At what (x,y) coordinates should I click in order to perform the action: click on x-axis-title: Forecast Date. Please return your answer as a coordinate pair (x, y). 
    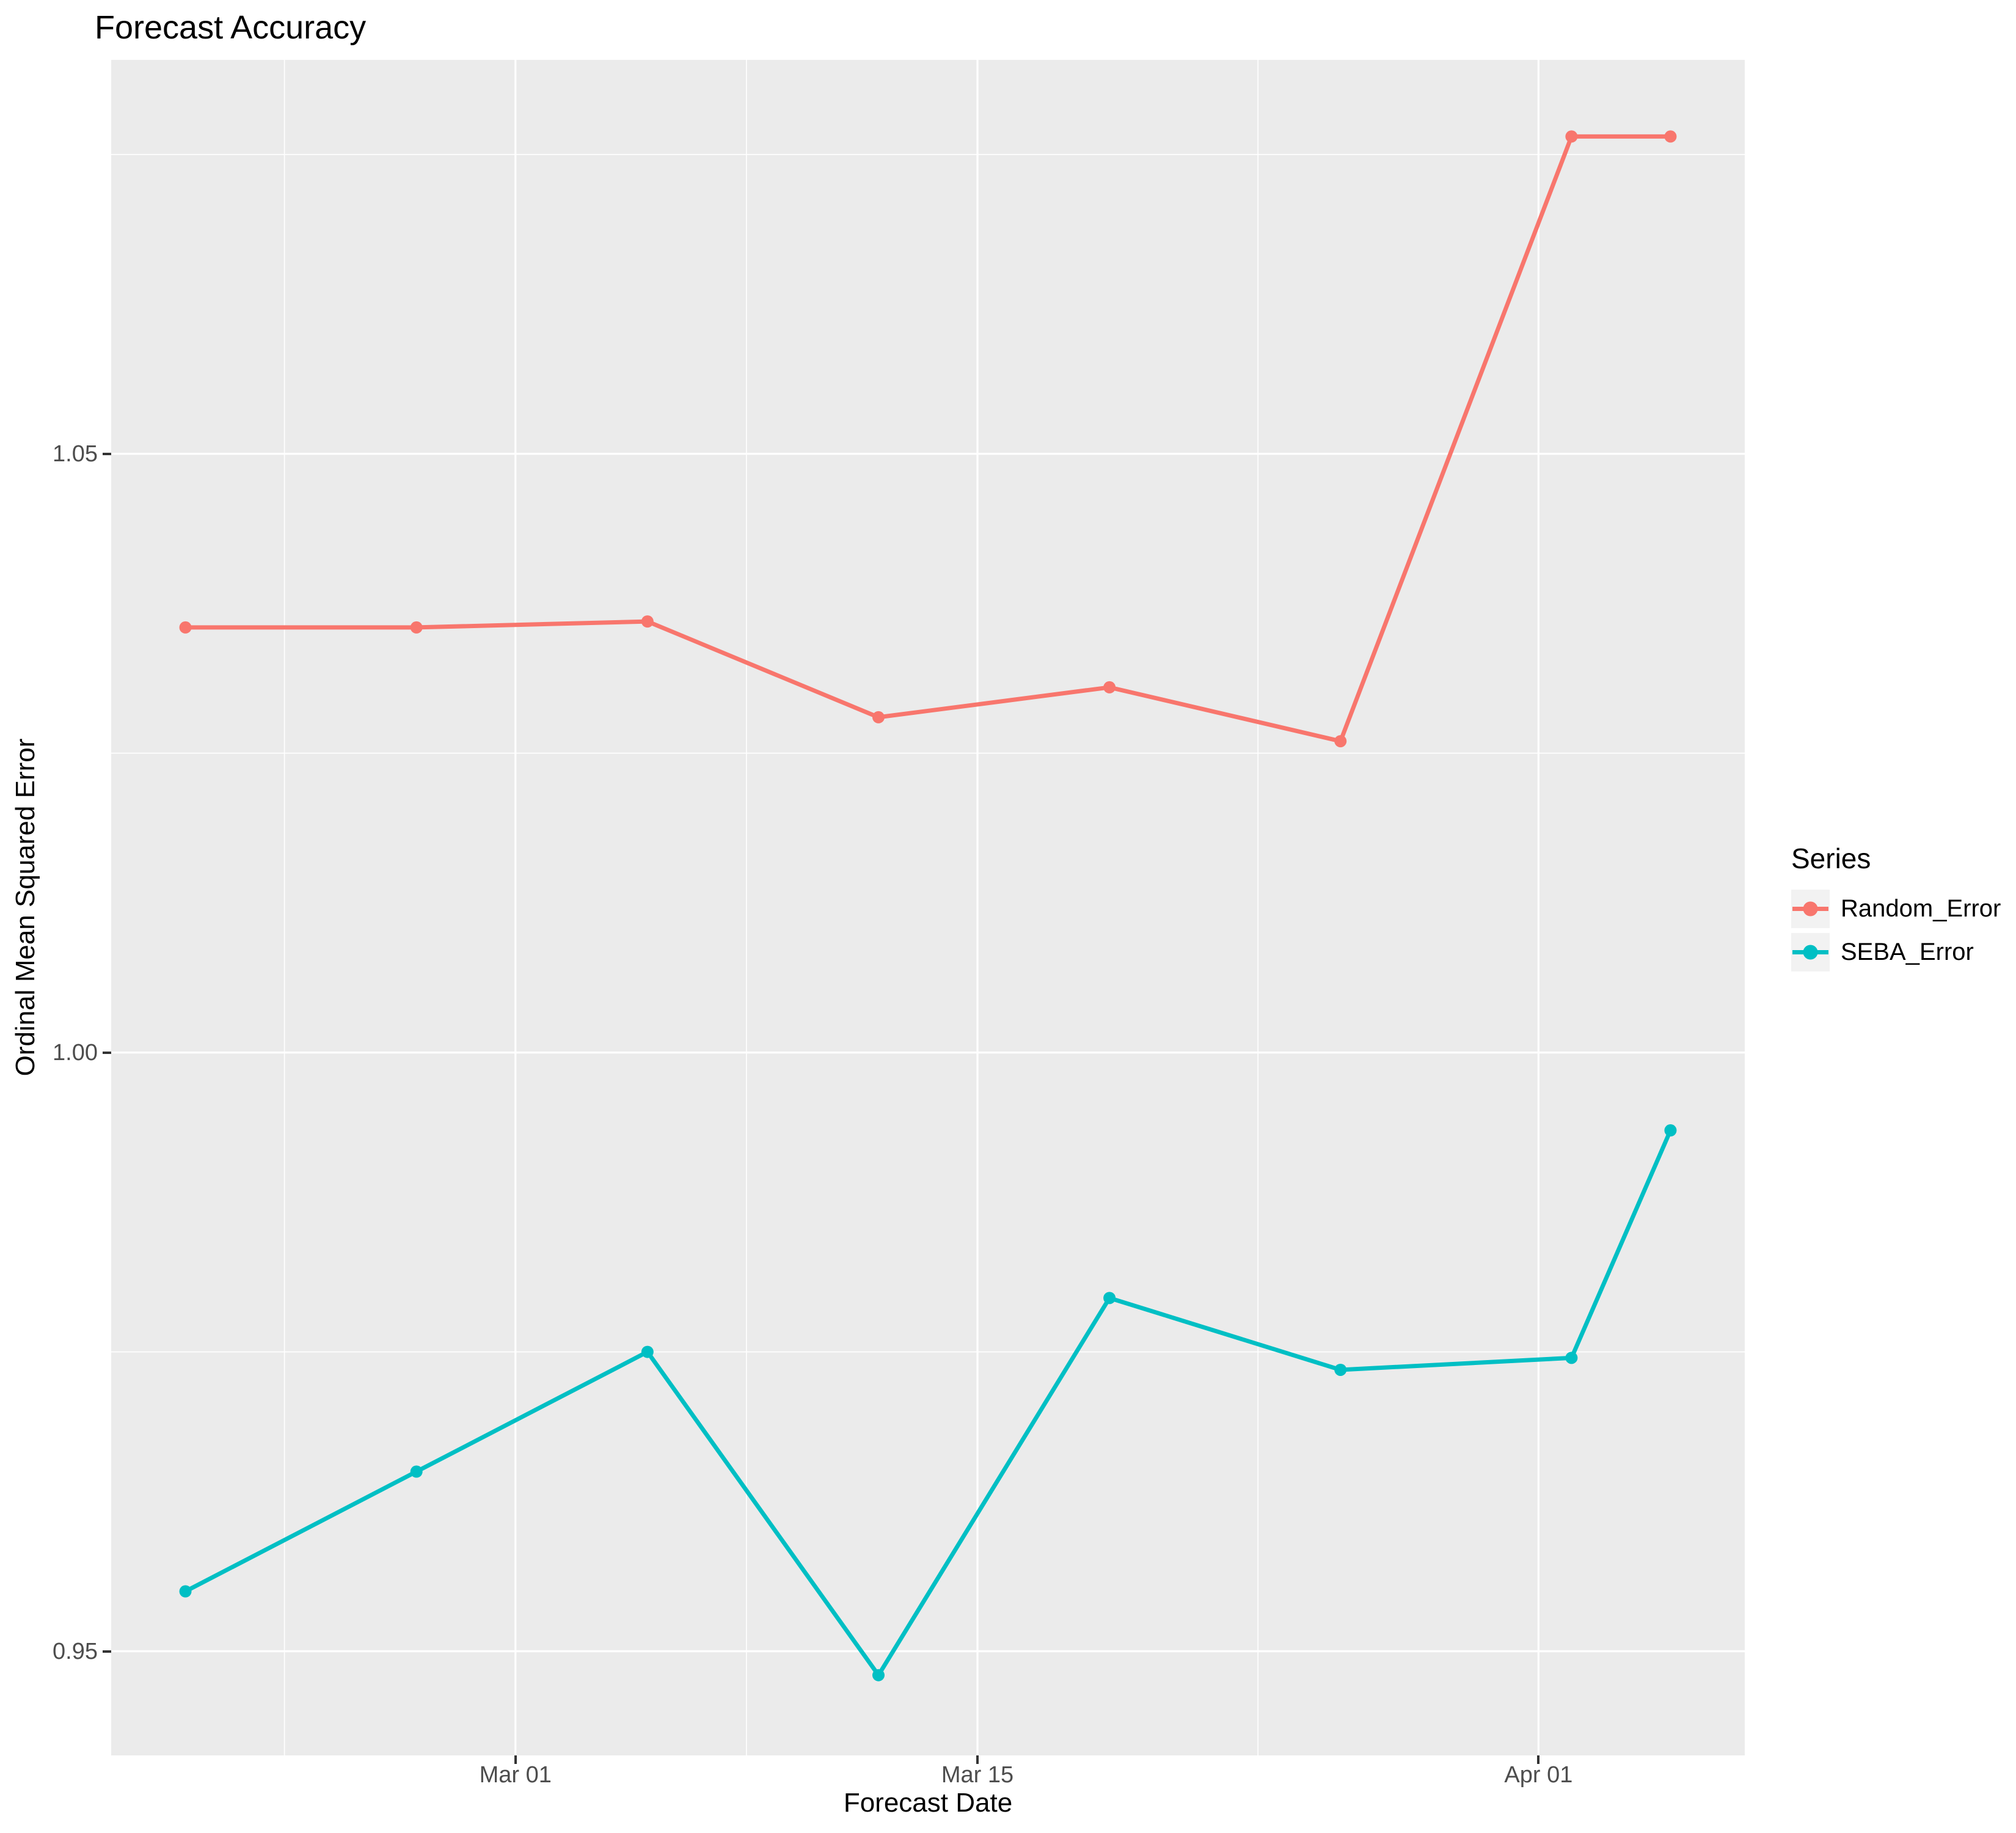
    Looking at the image, I should click on (928, 1803).